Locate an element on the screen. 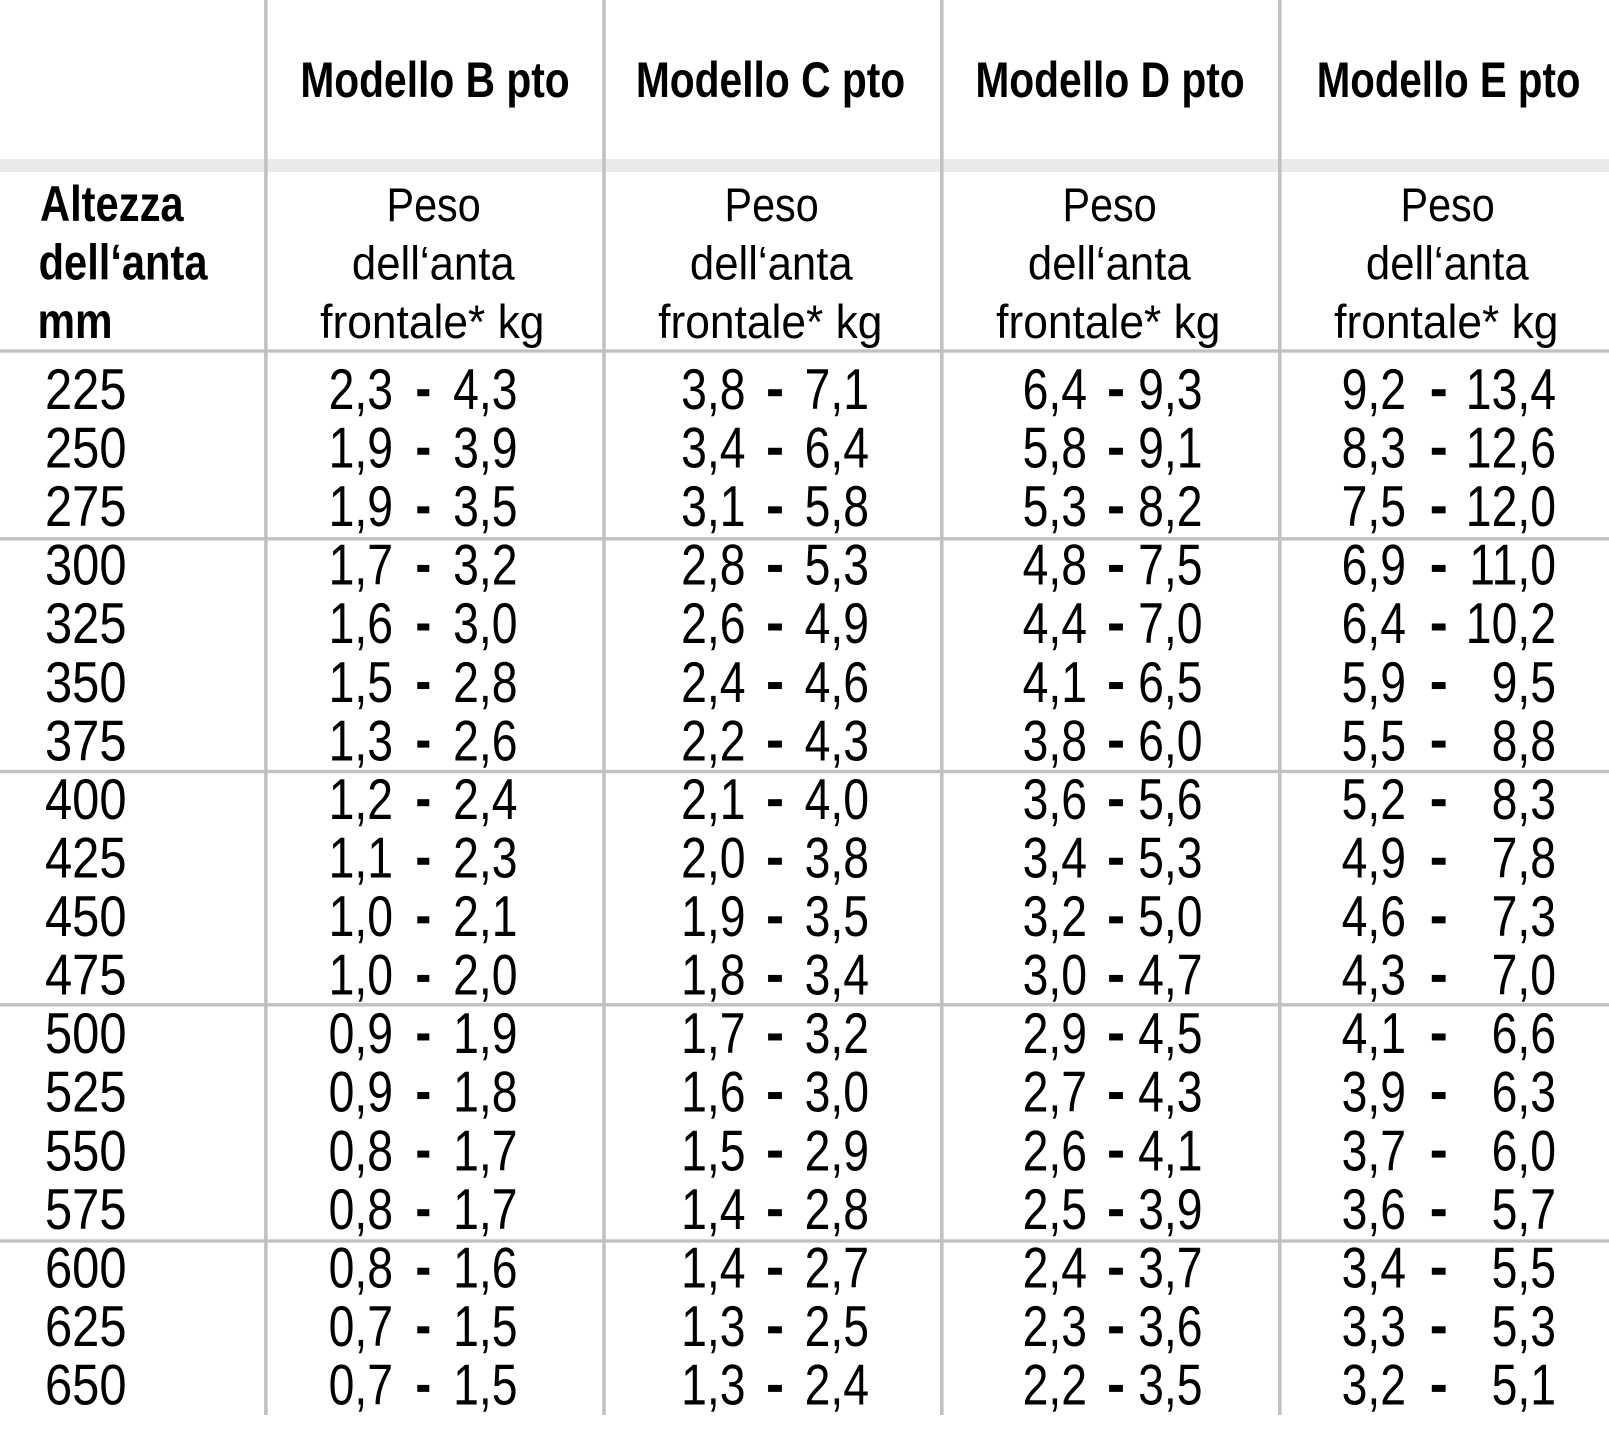 This screenshot has width=1609, height=1430. svg-text: 0,9 is located at coordinates (361, 1035).